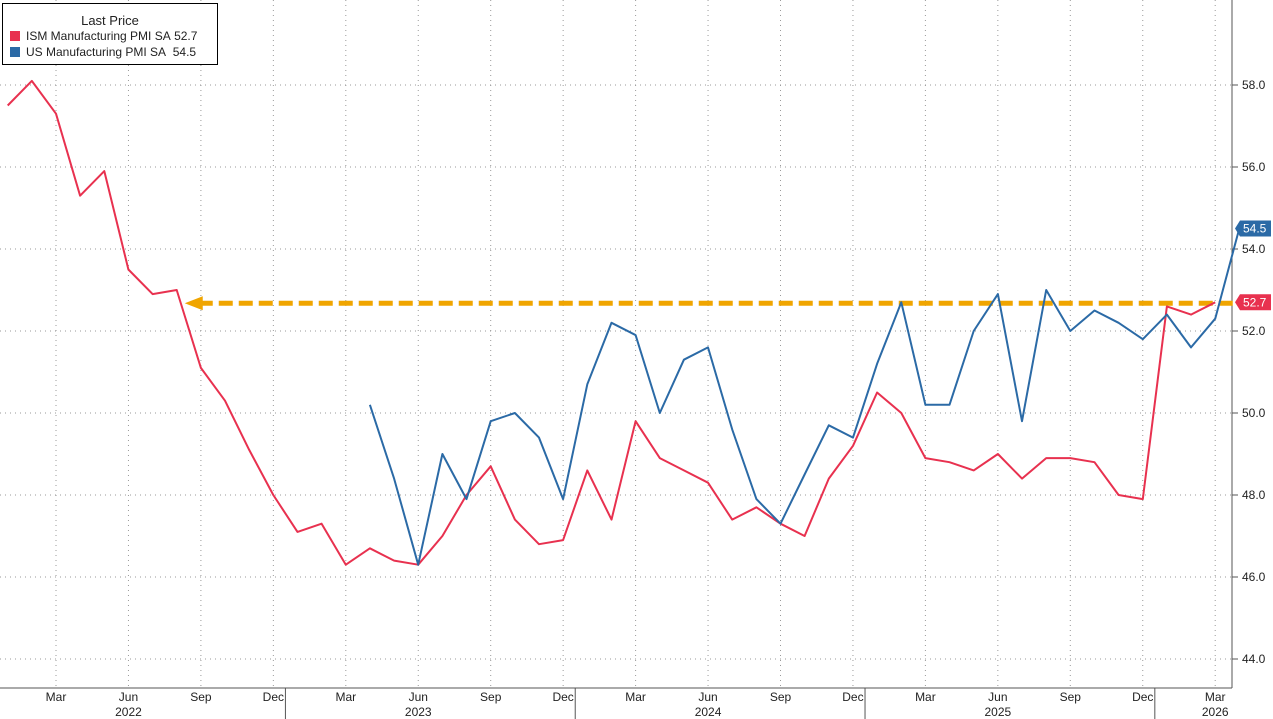 This screenshot has width=1273, height=719. I want to click on x-year-label: 2025, so click(997, 712).